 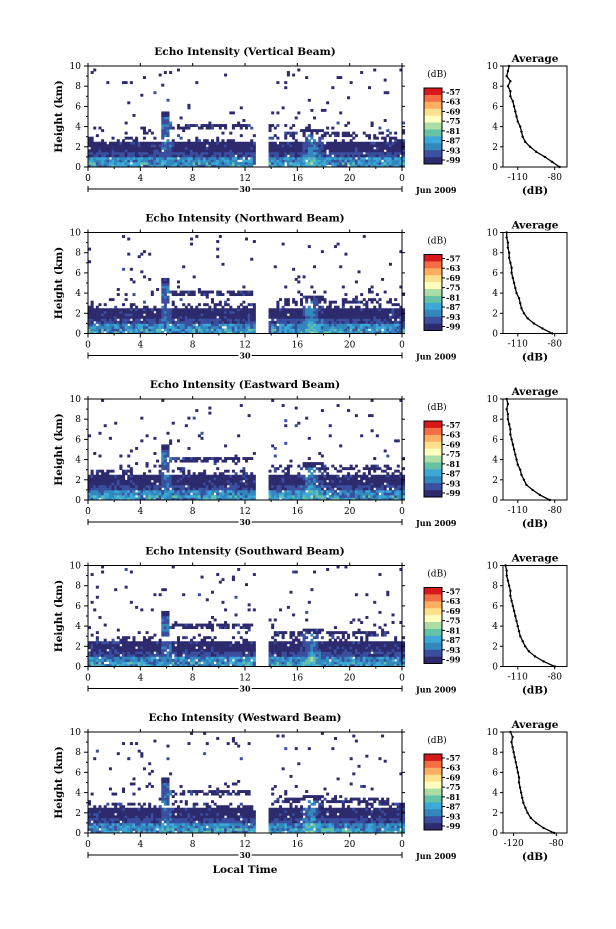 What do you see at coordinates (554, 345) in the screenshot?
I see `avg-x-tick-label: -80` at bounding box center [554, 345].